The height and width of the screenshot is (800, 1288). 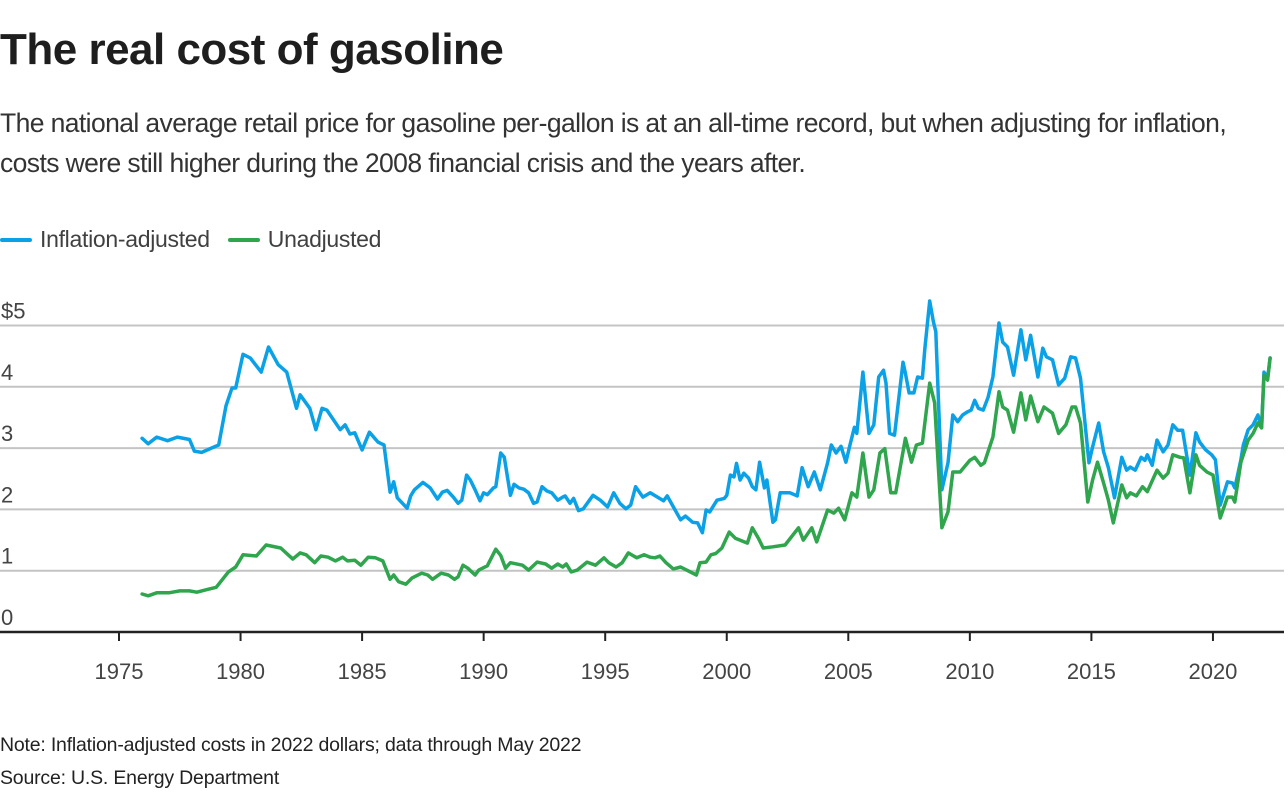 What do you see at coordinates (119, 671) in the screenshot?
I see `x-tick-label: 1975` at bounding box center [119, 671].